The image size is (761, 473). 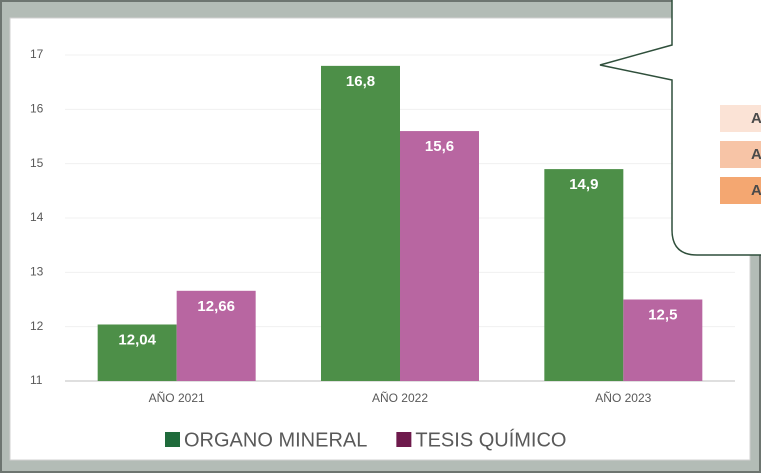 What do you see at coordinates (623, 398) in the screenshot?
I see `x-tick-label: AÑO 2023` at bounding box center [623, 398].